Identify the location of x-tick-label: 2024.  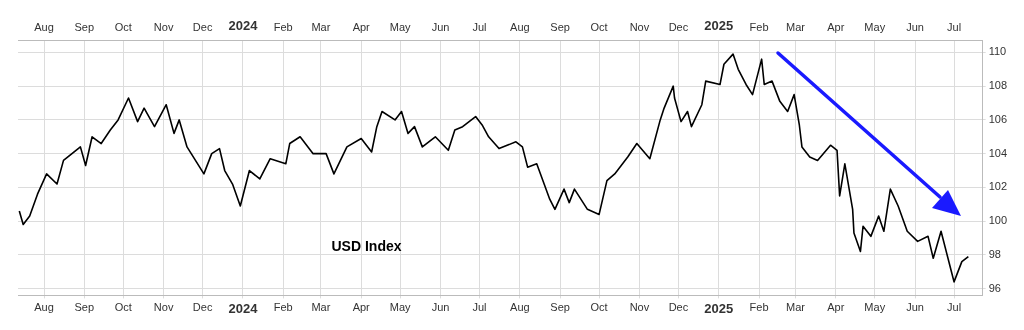
(243, 308).